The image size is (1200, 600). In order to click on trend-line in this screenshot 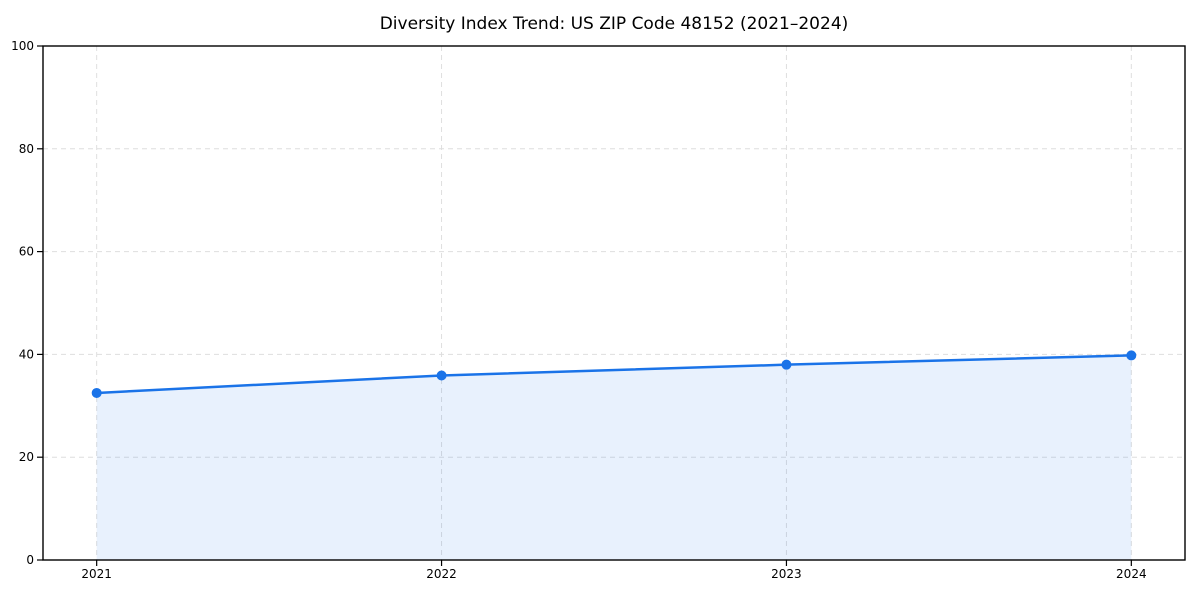, I will do `click(614, 374)`.